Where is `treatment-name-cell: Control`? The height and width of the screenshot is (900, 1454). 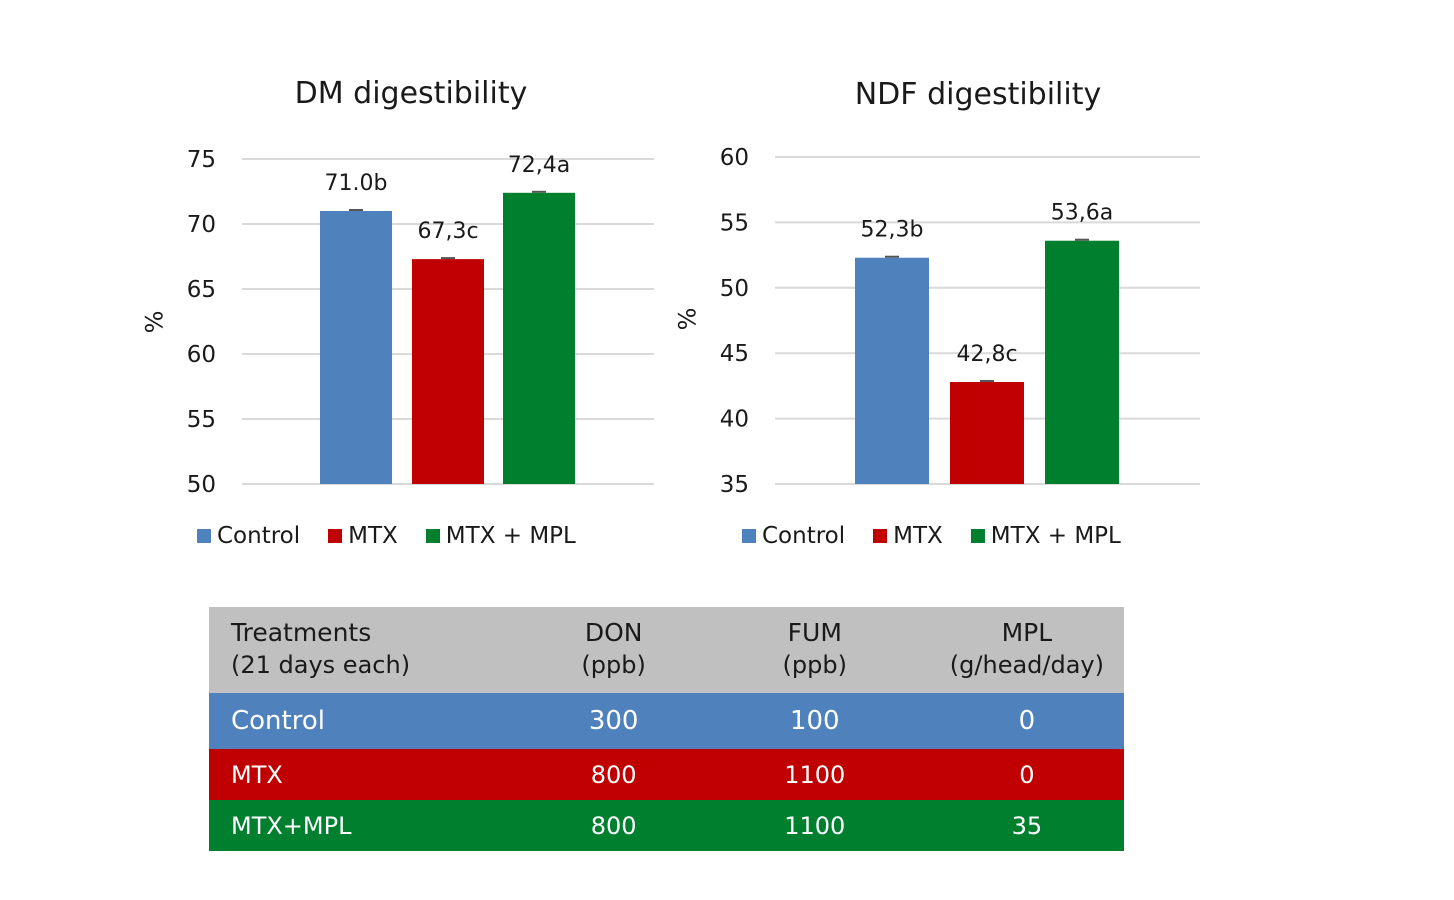
treatment-name-cell: Control is located at coordinates (278, 721).